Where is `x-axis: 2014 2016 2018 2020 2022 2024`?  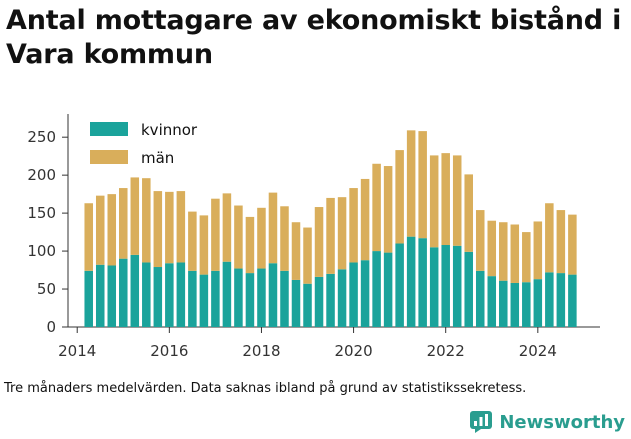 x-axis: 2014 2016 2018 2020 2022 2024 is located at coordinates (329, 343).